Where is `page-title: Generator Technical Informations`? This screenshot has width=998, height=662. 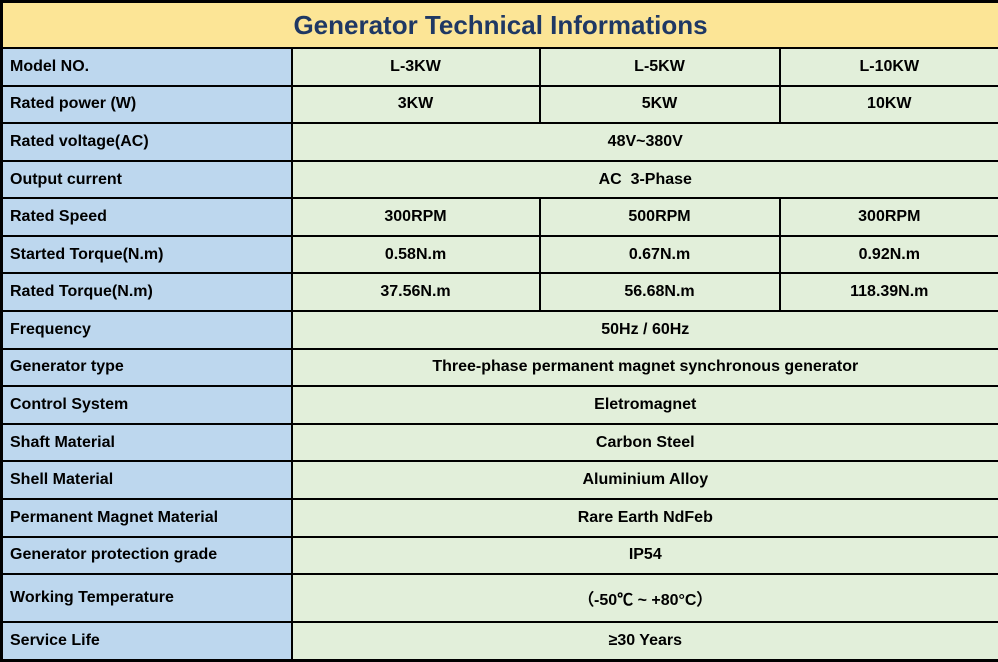 page-title: Generator Technical Informations is located at coordinates (499, 24).